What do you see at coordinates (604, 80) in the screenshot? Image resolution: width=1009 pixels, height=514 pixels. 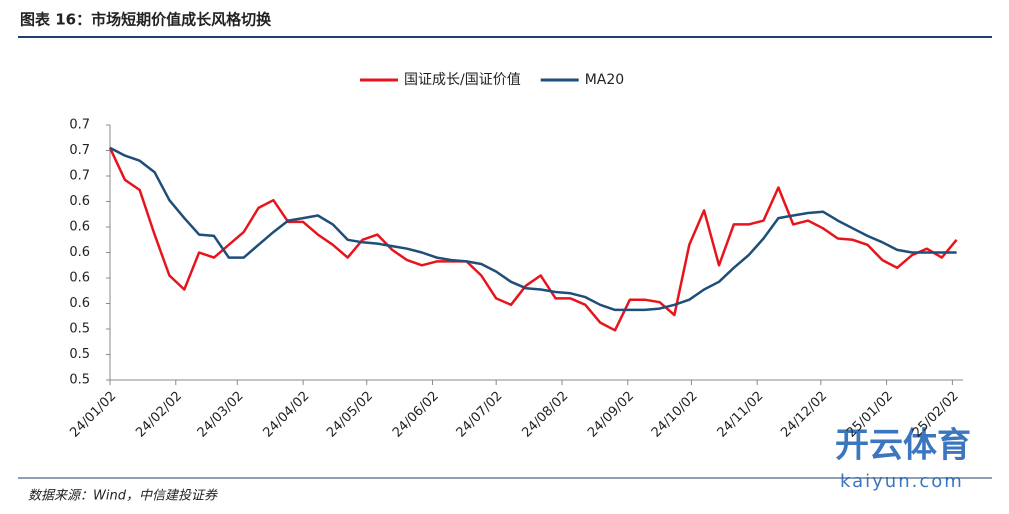 I see `legend-label: MA20` at bounding box center [604, 80].